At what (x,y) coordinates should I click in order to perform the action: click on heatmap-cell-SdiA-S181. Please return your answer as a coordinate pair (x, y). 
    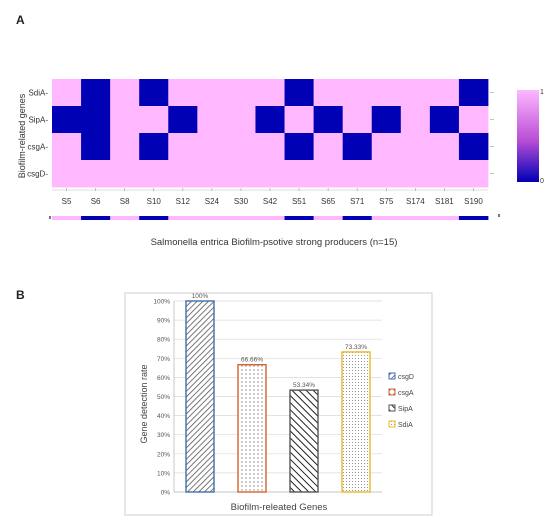
    Looking at the image, I should click on (444, 93).